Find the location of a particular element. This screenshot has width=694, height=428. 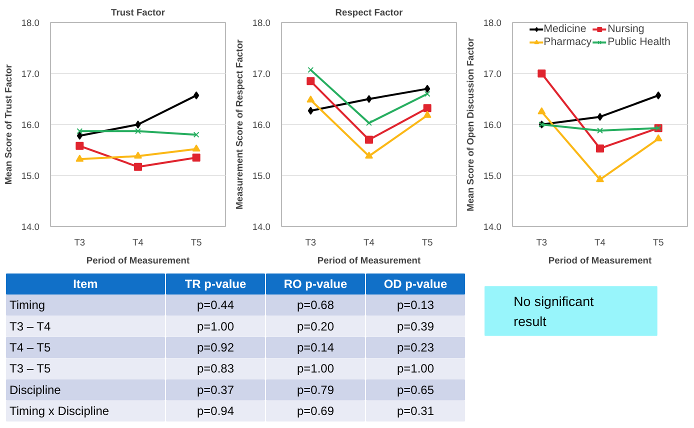

chart-title: Respect Factor is located at coordinates (369, 13).